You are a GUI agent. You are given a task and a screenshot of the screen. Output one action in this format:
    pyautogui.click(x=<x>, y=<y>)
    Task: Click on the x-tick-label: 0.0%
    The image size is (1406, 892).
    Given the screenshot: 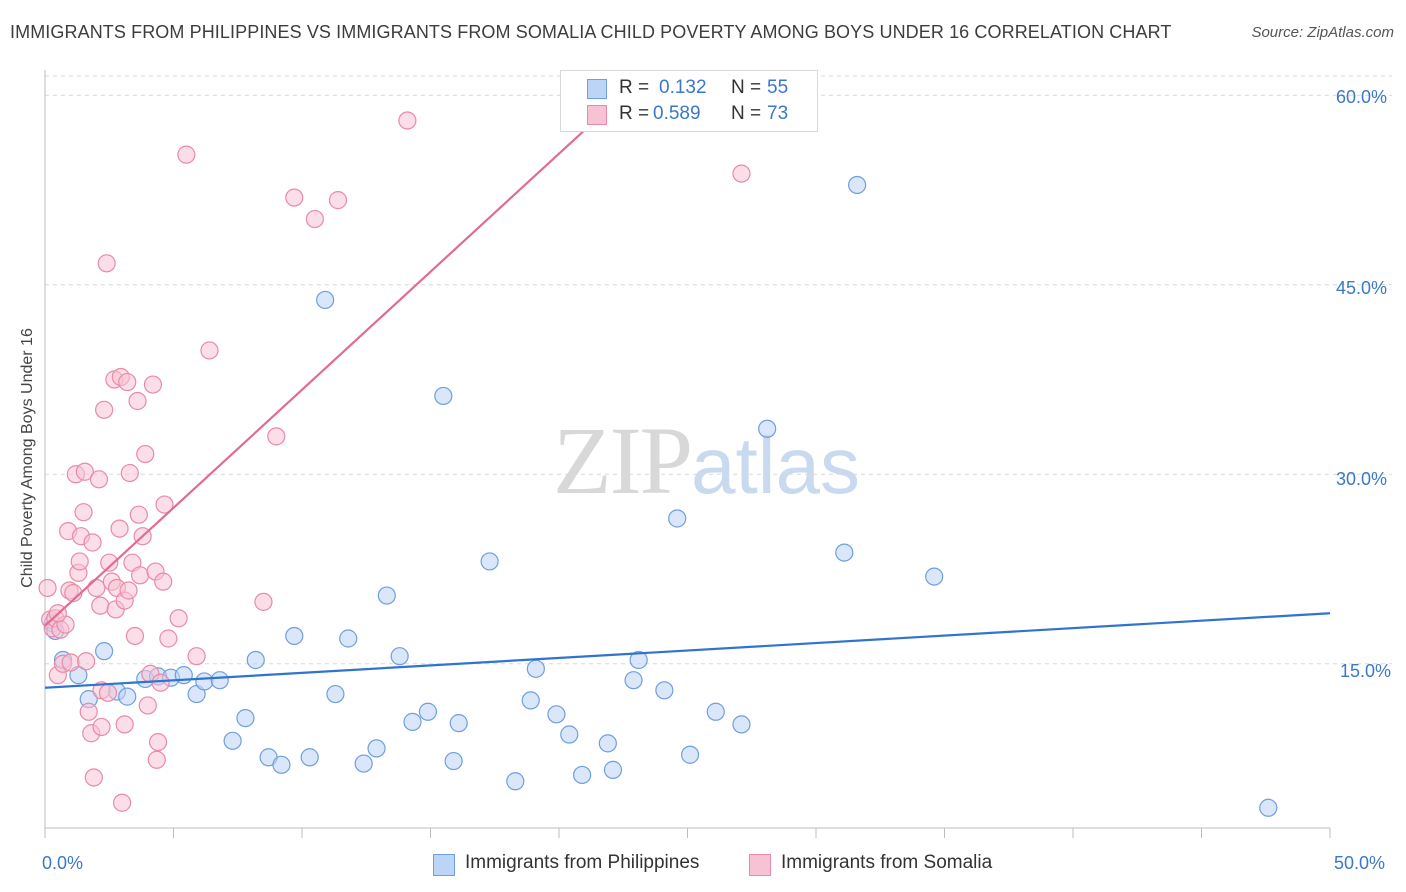 What is the action you would take?
    pyautogui.click(x=63, y=863)
    